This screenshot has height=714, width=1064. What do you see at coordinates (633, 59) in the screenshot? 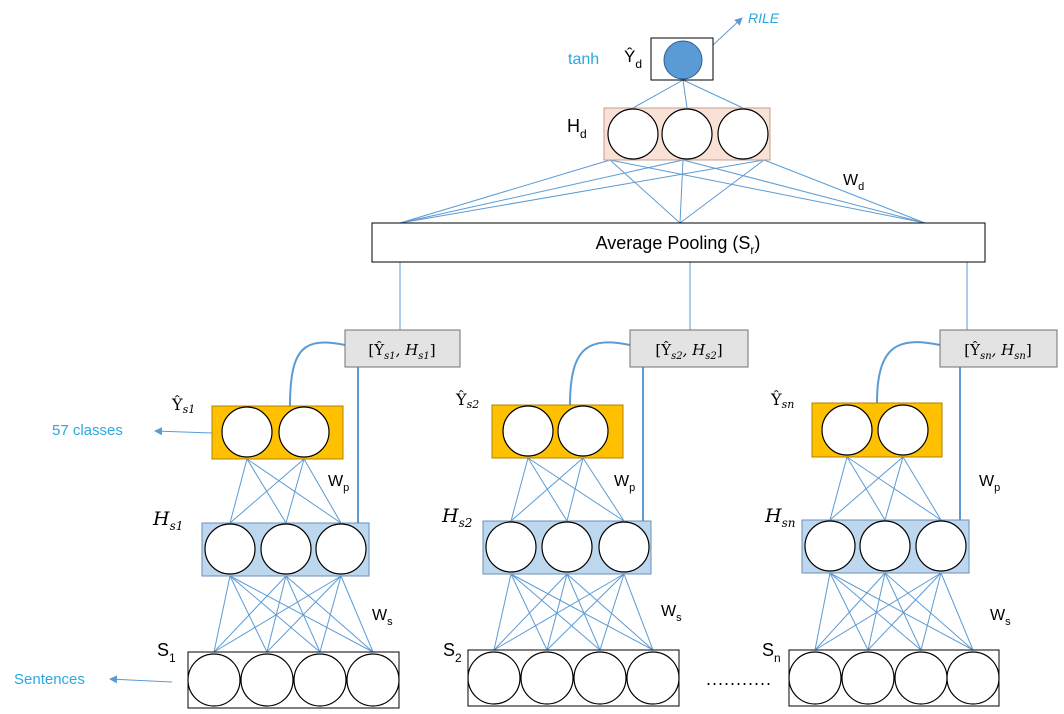
I see `output-label: Ŷd` at bounding box center [633, 59].